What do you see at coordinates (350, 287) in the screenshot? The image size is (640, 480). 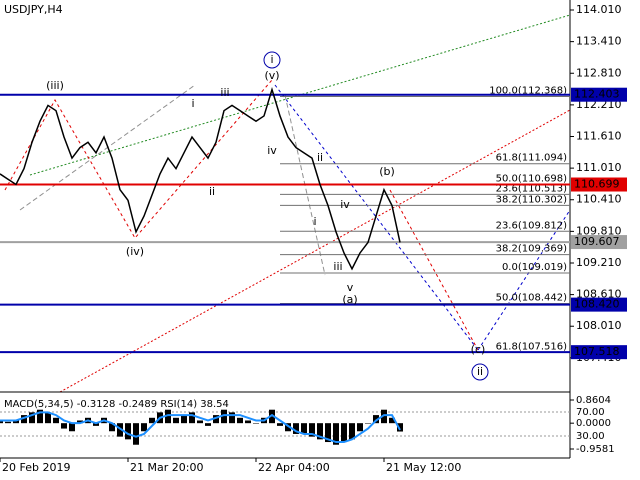 I see `wave-label: v` at bounding box center [350, 287].